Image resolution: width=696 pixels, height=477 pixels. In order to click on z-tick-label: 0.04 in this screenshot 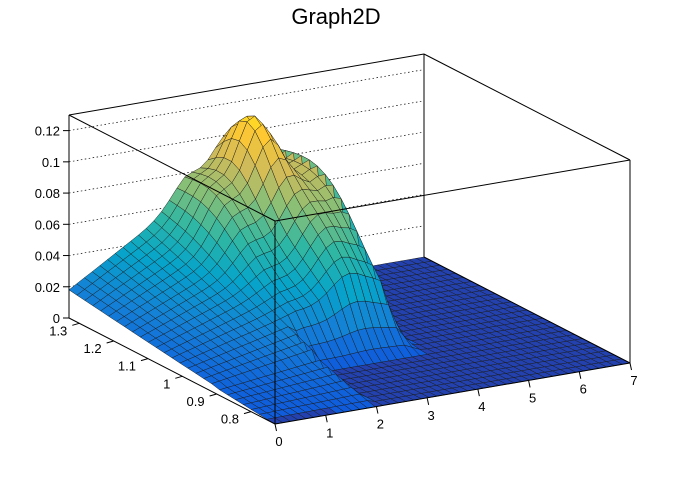, I will do `click(47, 256)`.